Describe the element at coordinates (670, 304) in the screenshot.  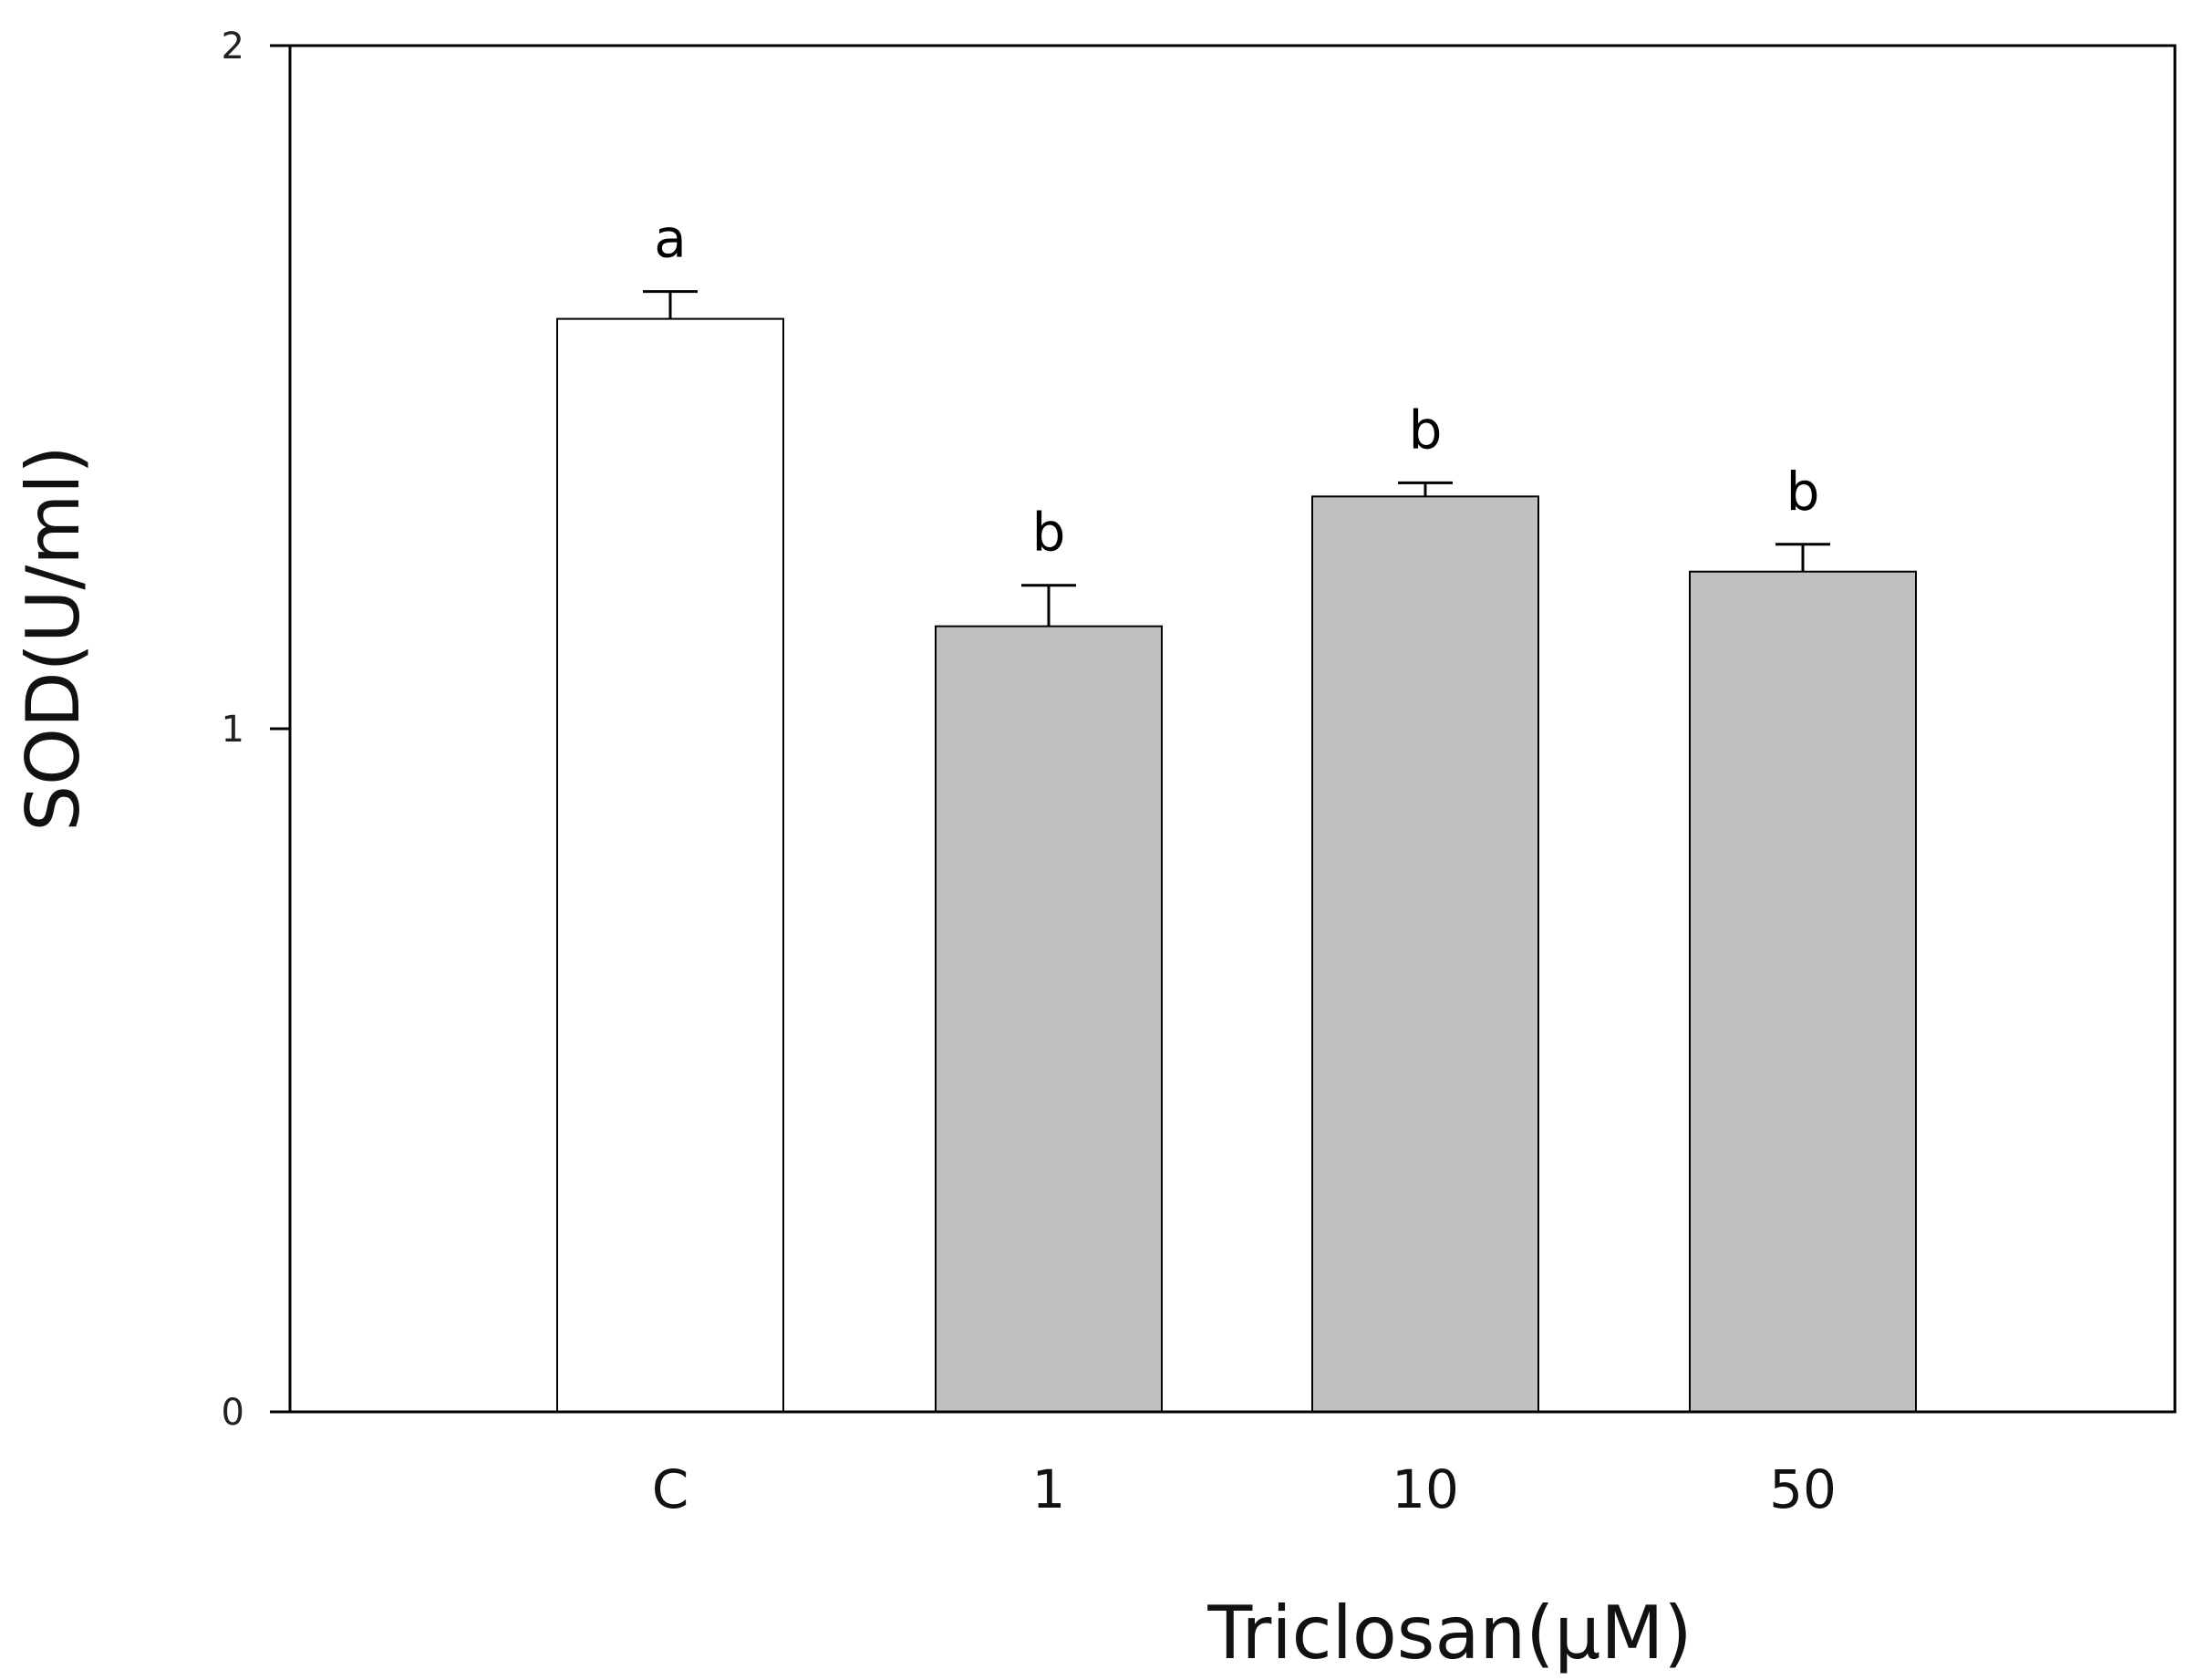
I see `error-bar-C` at that location.